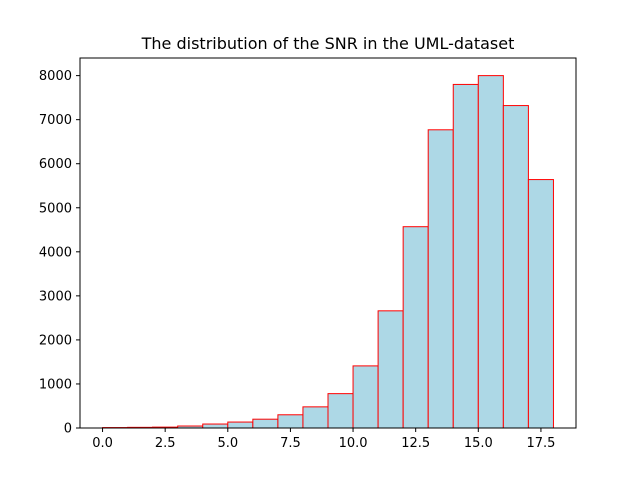 Image resolution: width=640 pixels, height=480 pixels. I want to click on y-axis: 0 1000 2000 3000 4000 5000 6000 7000 8000, so click(59, 253).